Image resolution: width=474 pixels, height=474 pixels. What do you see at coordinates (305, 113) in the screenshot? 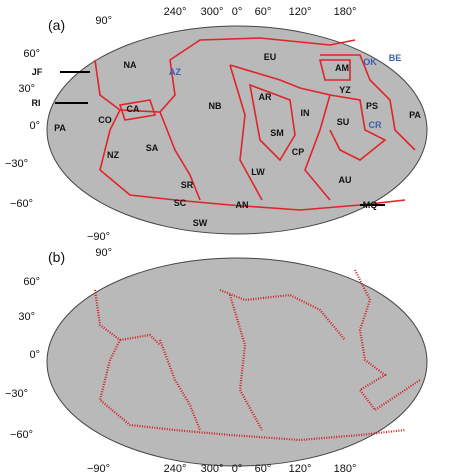
I see `plate-label: IN` at bounding box center [305, 113].